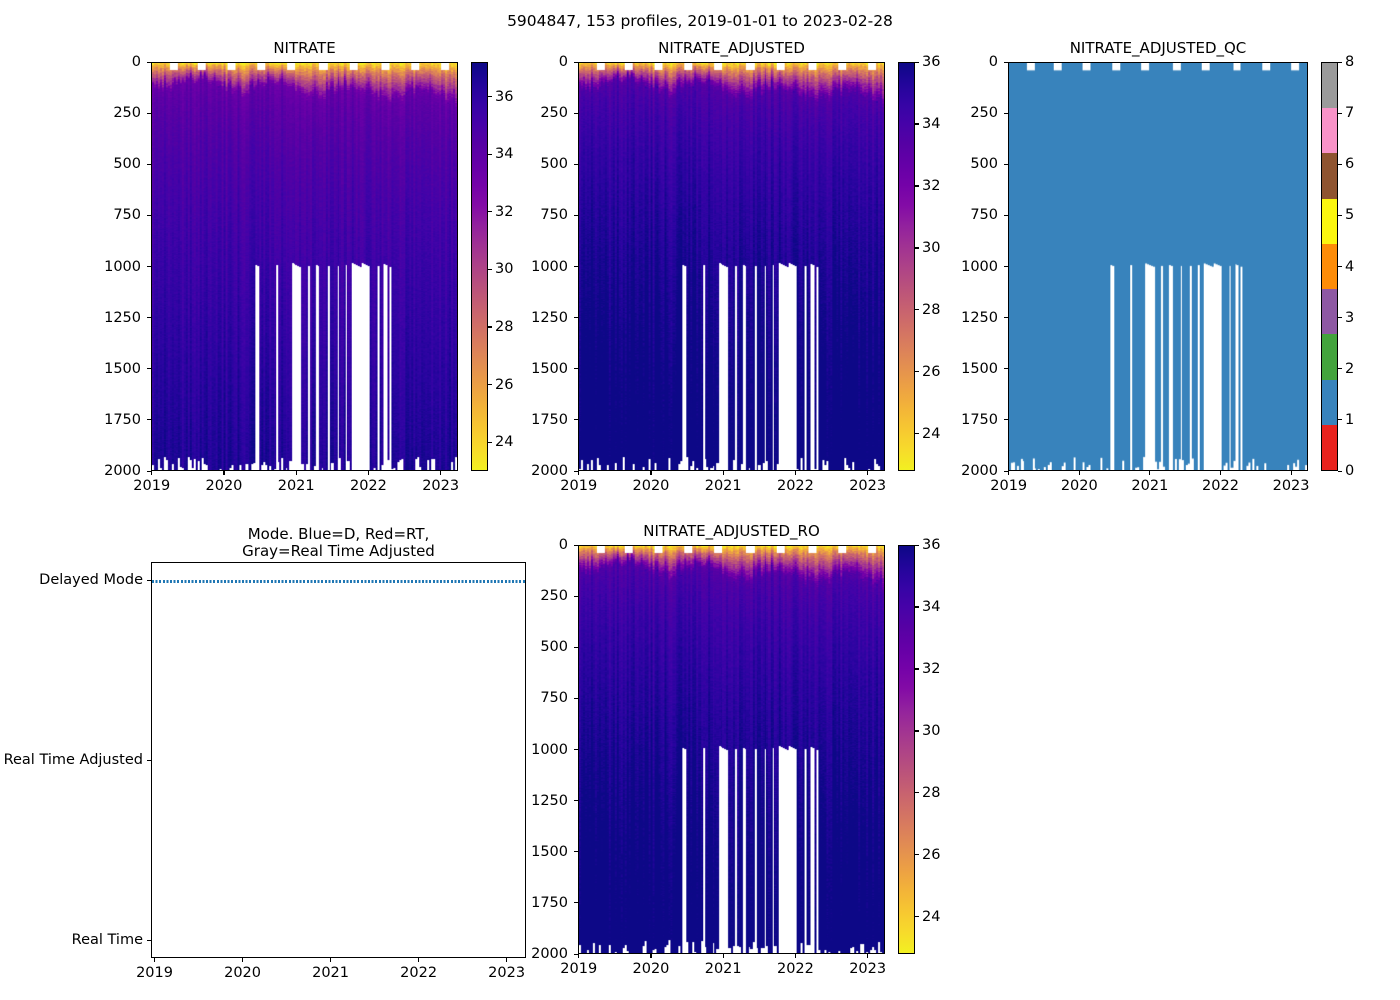  What do you see at coordinates (1350, 419) in the screenshot?
I see `colorbar-tick-label: 1` at bounding box center [1350, 419].